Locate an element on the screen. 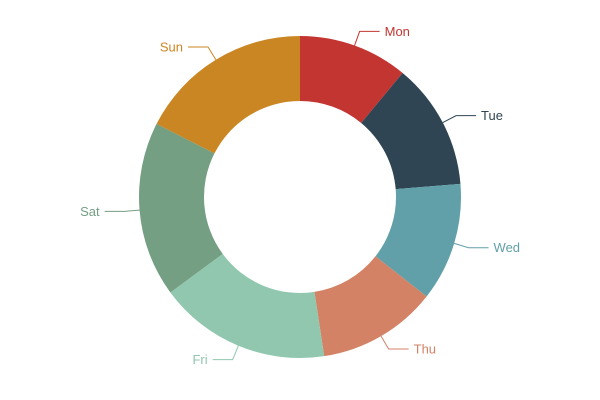 The width and height of the screenshot is (600, 400). slice-label-fri: Fri is located at coordinates (199, 359).